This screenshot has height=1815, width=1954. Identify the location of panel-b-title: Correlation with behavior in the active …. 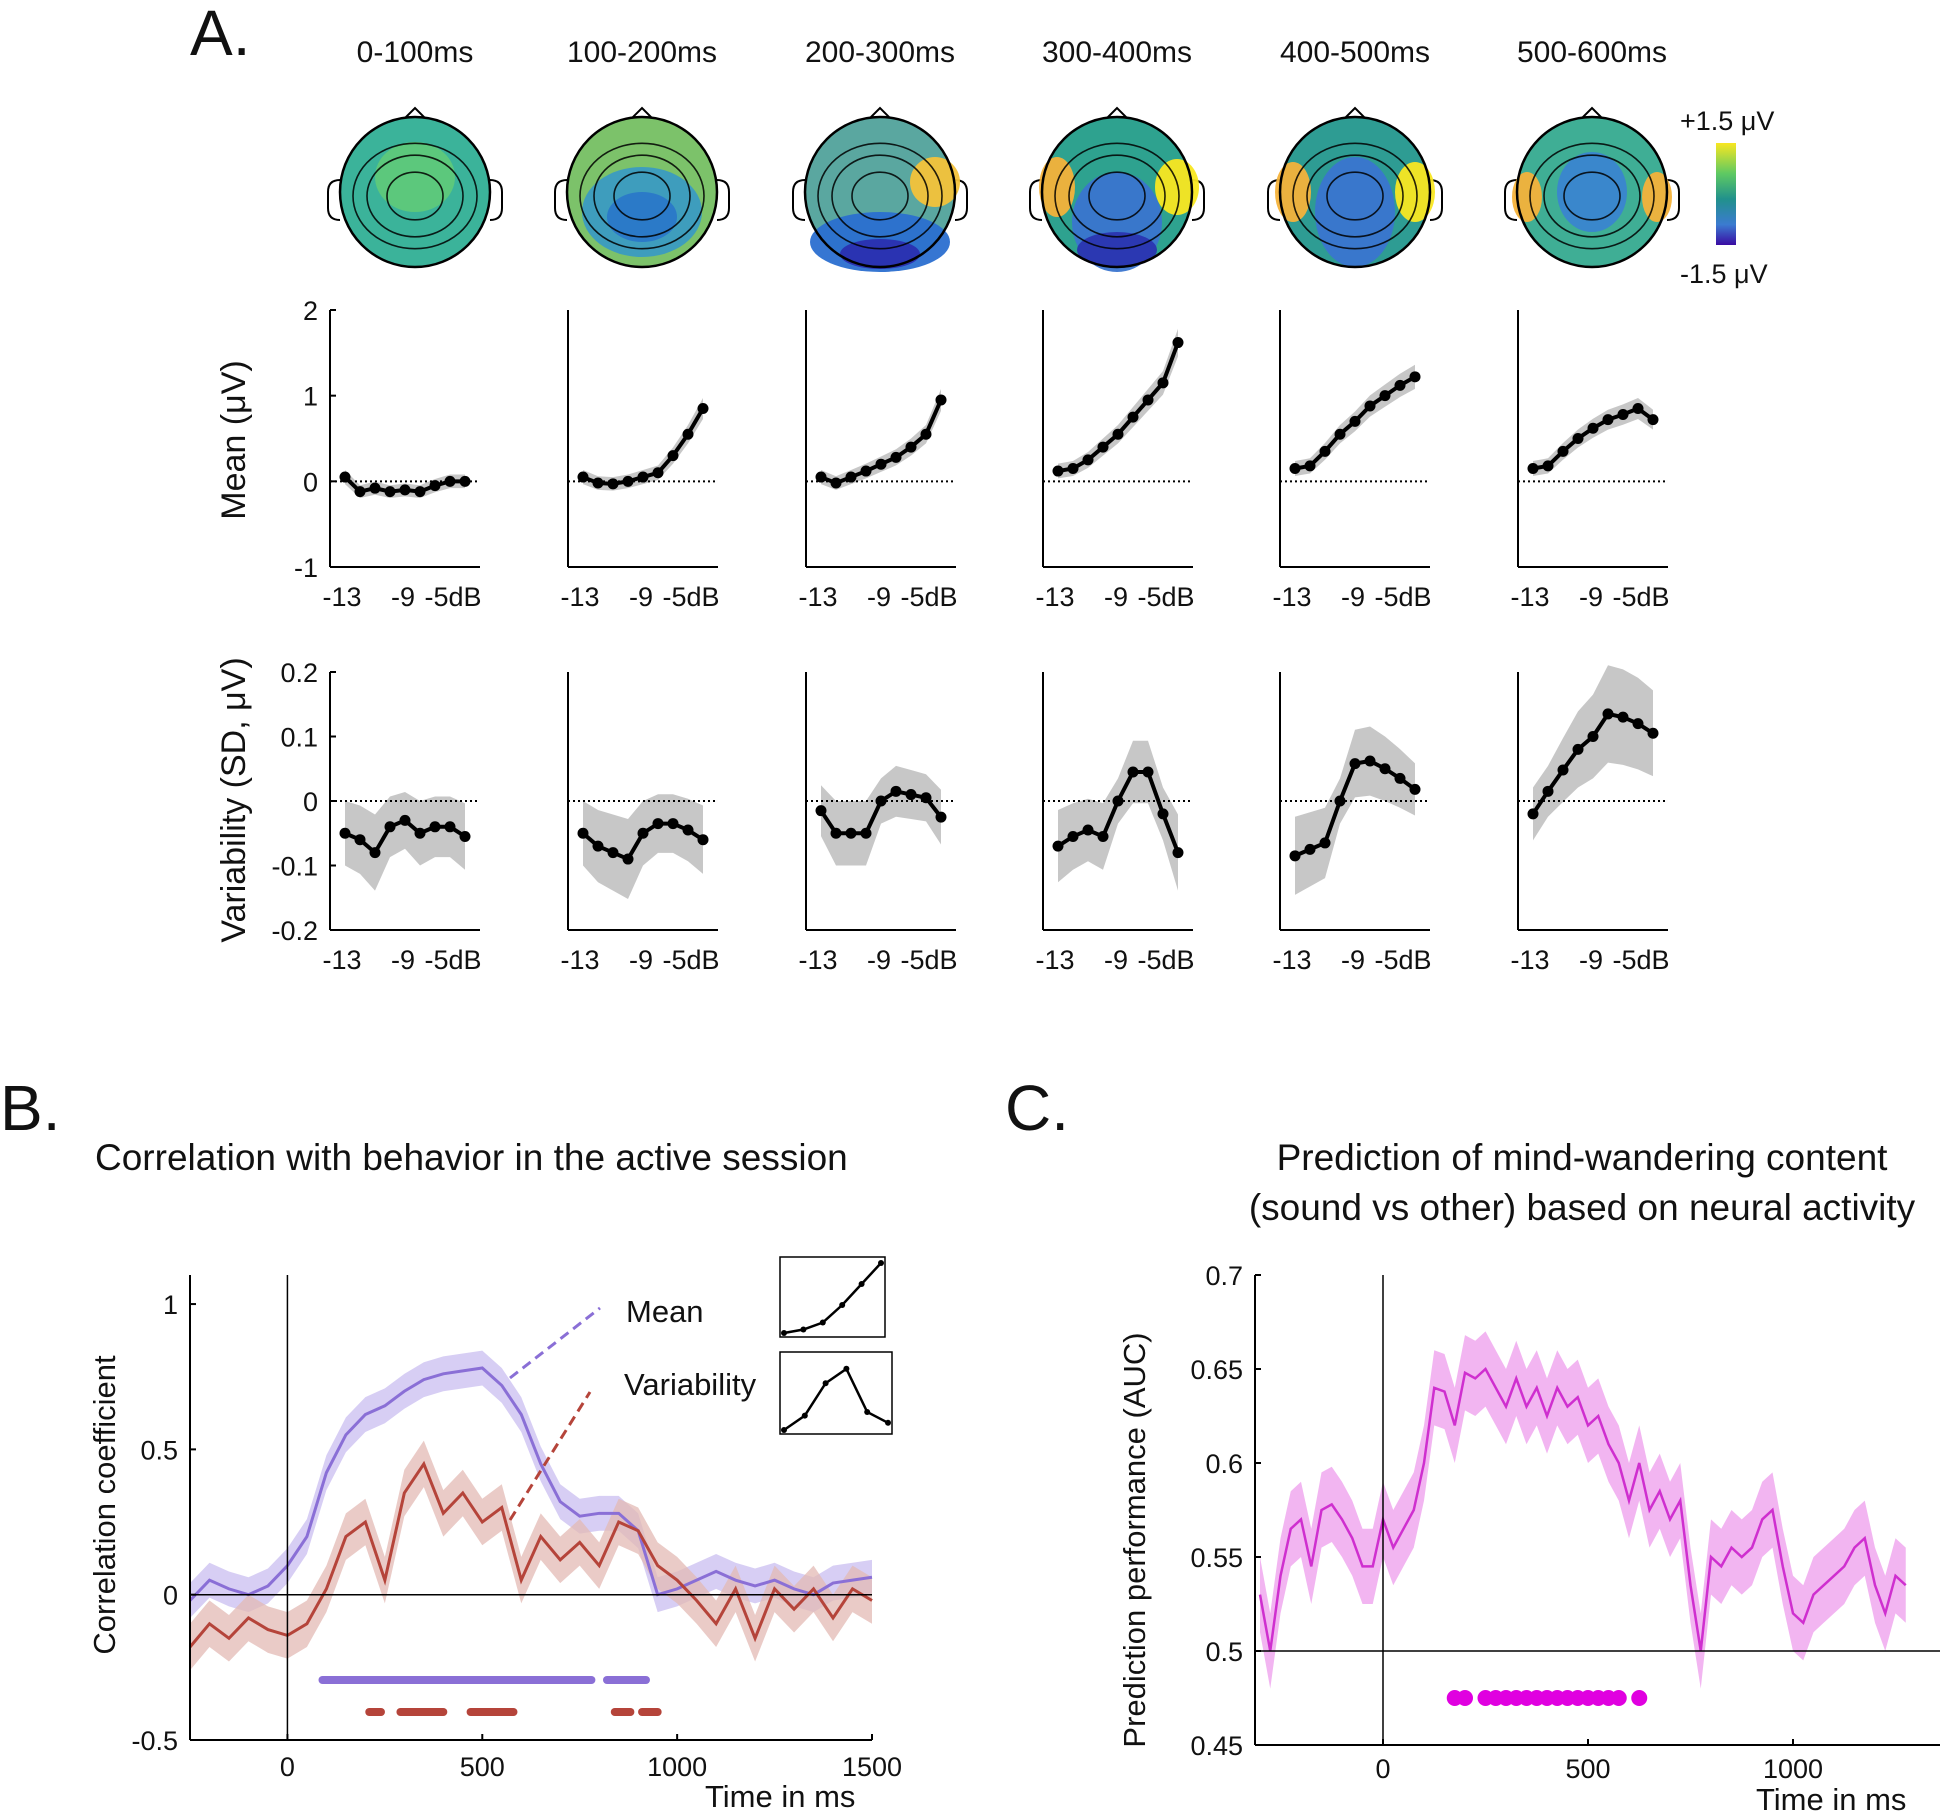
(471, 1157).